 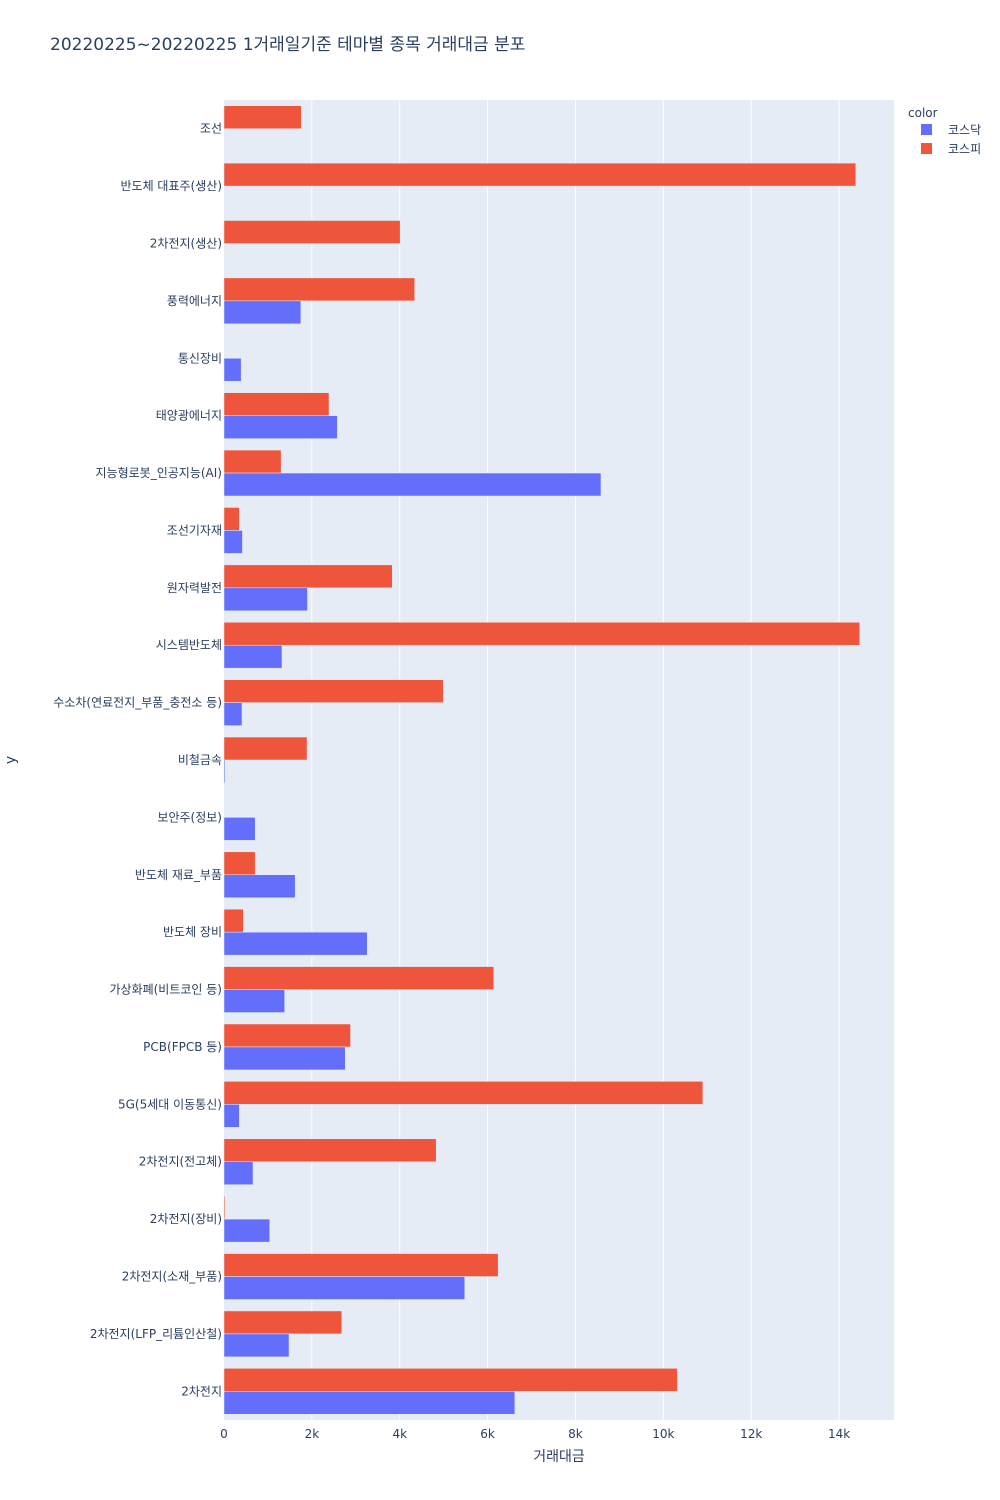 What do you see at coordinates (256, 1345) in the screenshot?
I see `bar-코스닥-21` at bounding box center [256, 1345].